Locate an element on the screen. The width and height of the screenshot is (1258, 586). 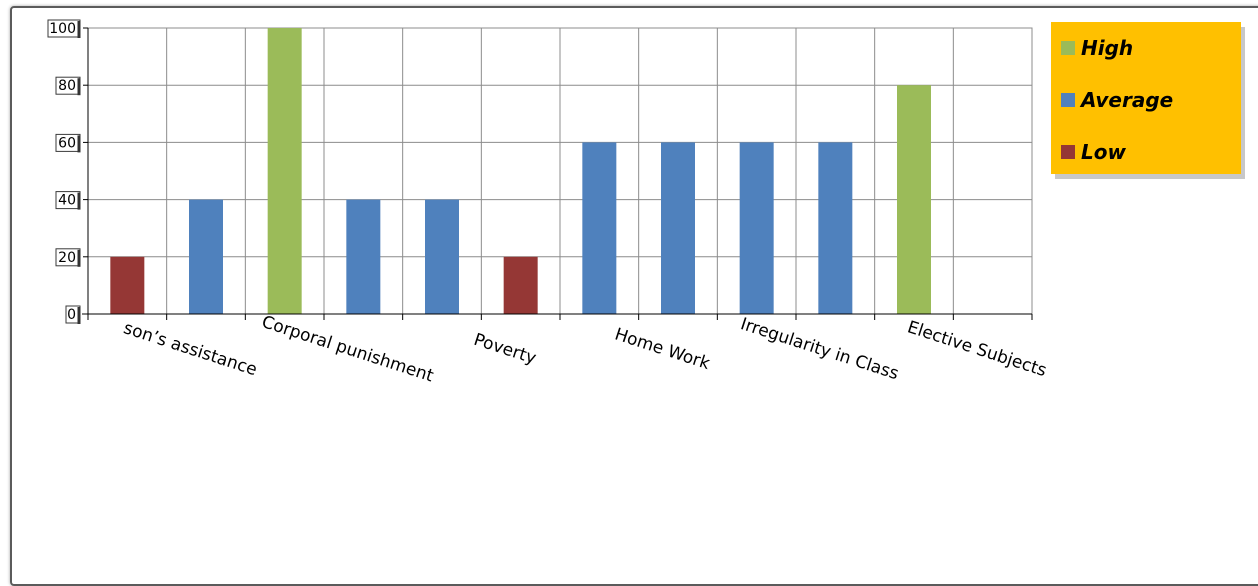
legend: High Average Low is located at coordinates (1148, 100).